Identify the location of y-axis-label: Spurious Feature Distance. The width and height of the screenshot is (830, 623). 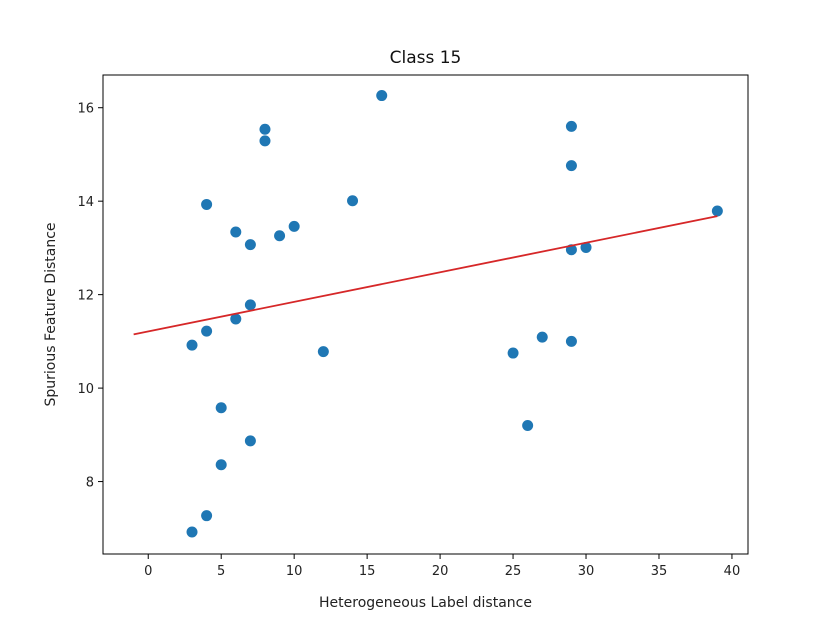
(51, 314).